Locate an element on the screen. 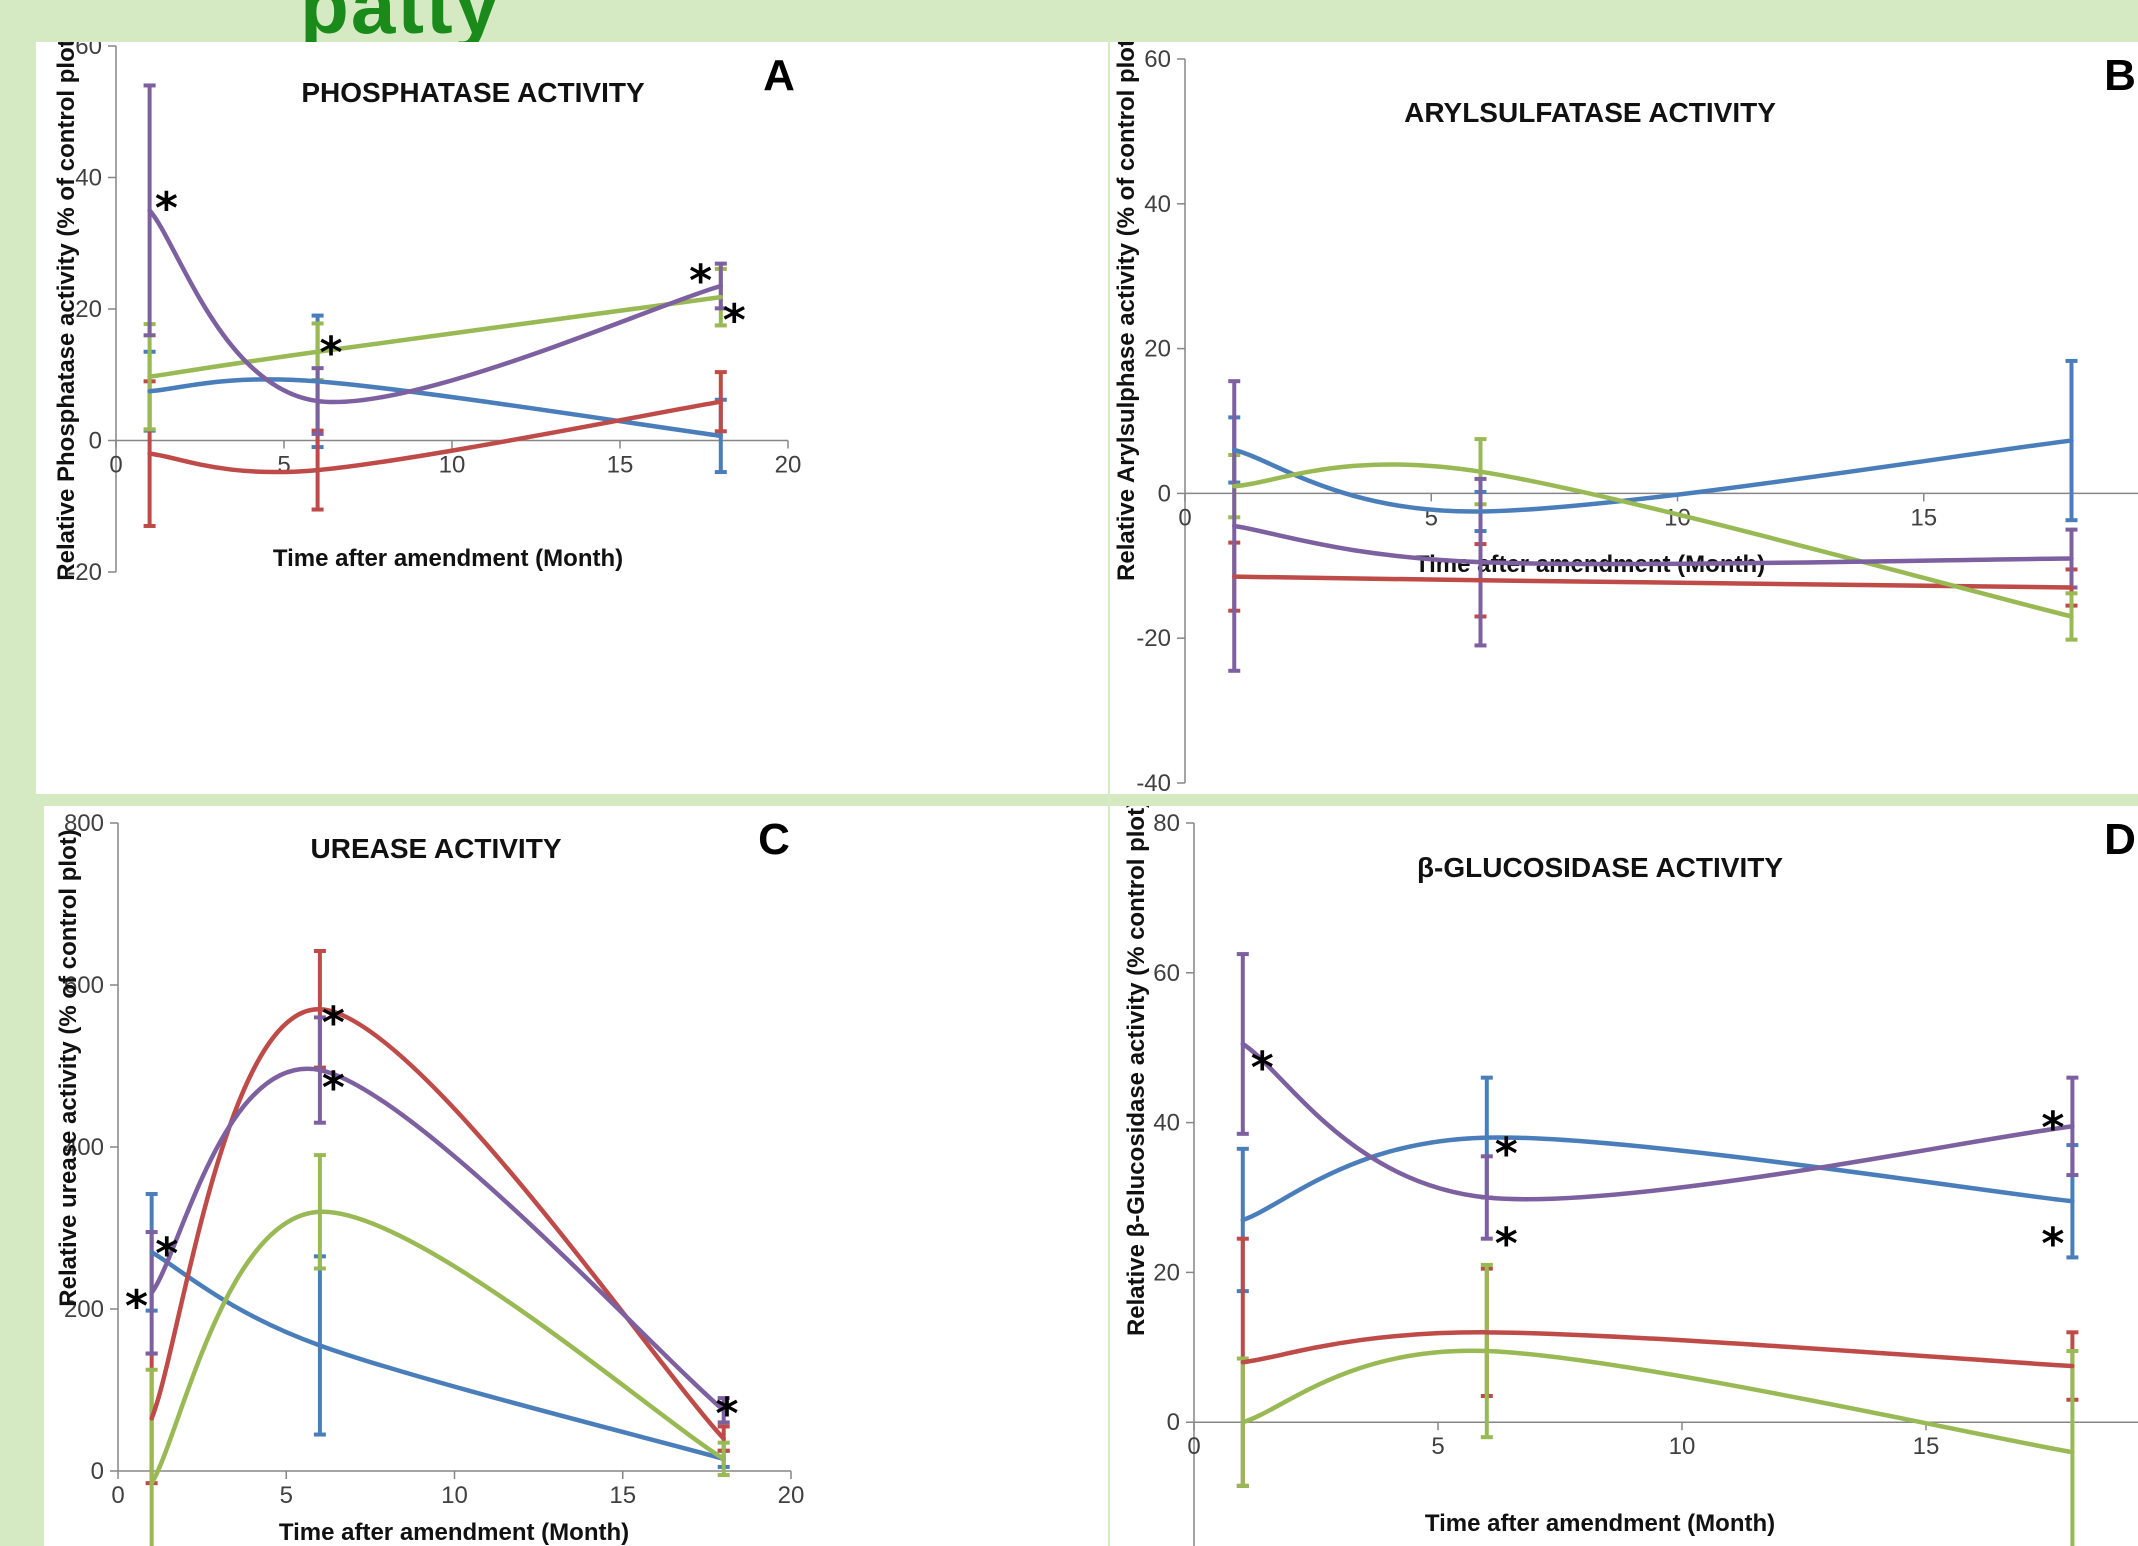 The image size is (2138, 1546). panel-letter: B is located at coordinates (2120, 75).